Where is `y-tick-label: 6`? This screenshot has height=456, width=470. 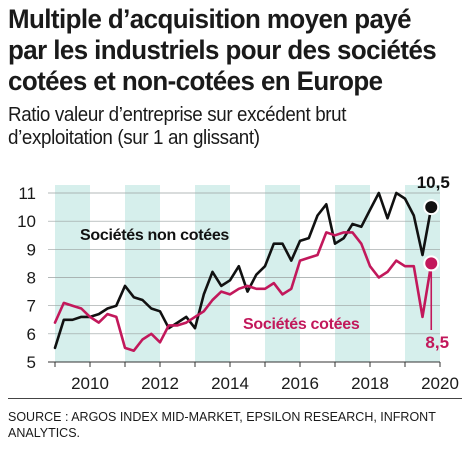
y-tick-label: 6 is located at coordinates (31, 334).